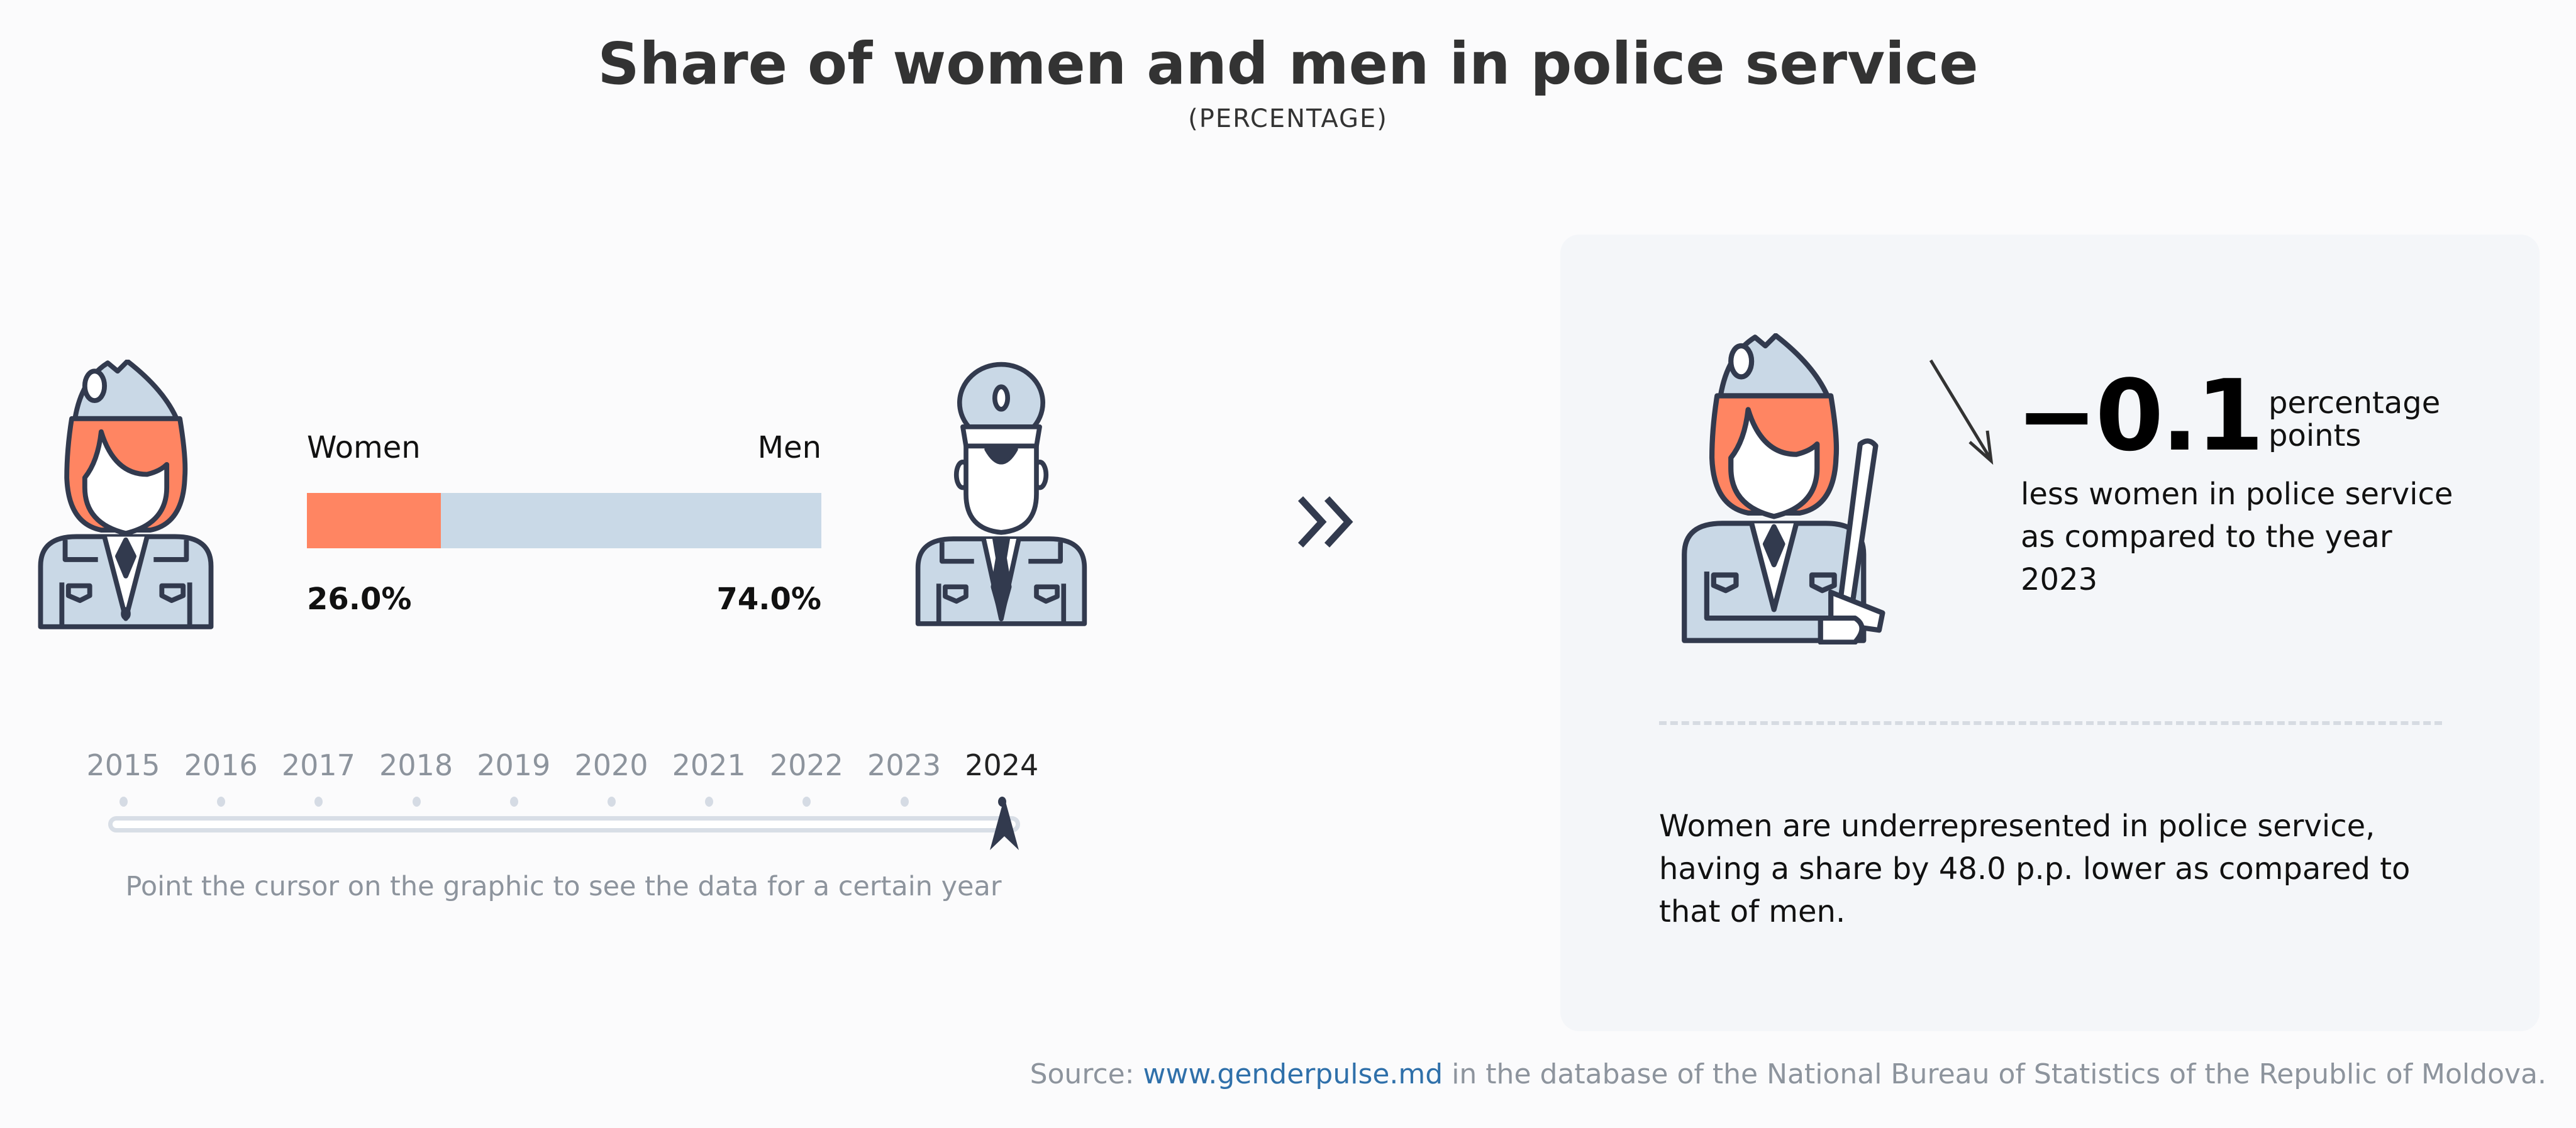  Describe the element at coordinates (514, 765) in the screenshot. I see `timeline-year: 2019` at that location.